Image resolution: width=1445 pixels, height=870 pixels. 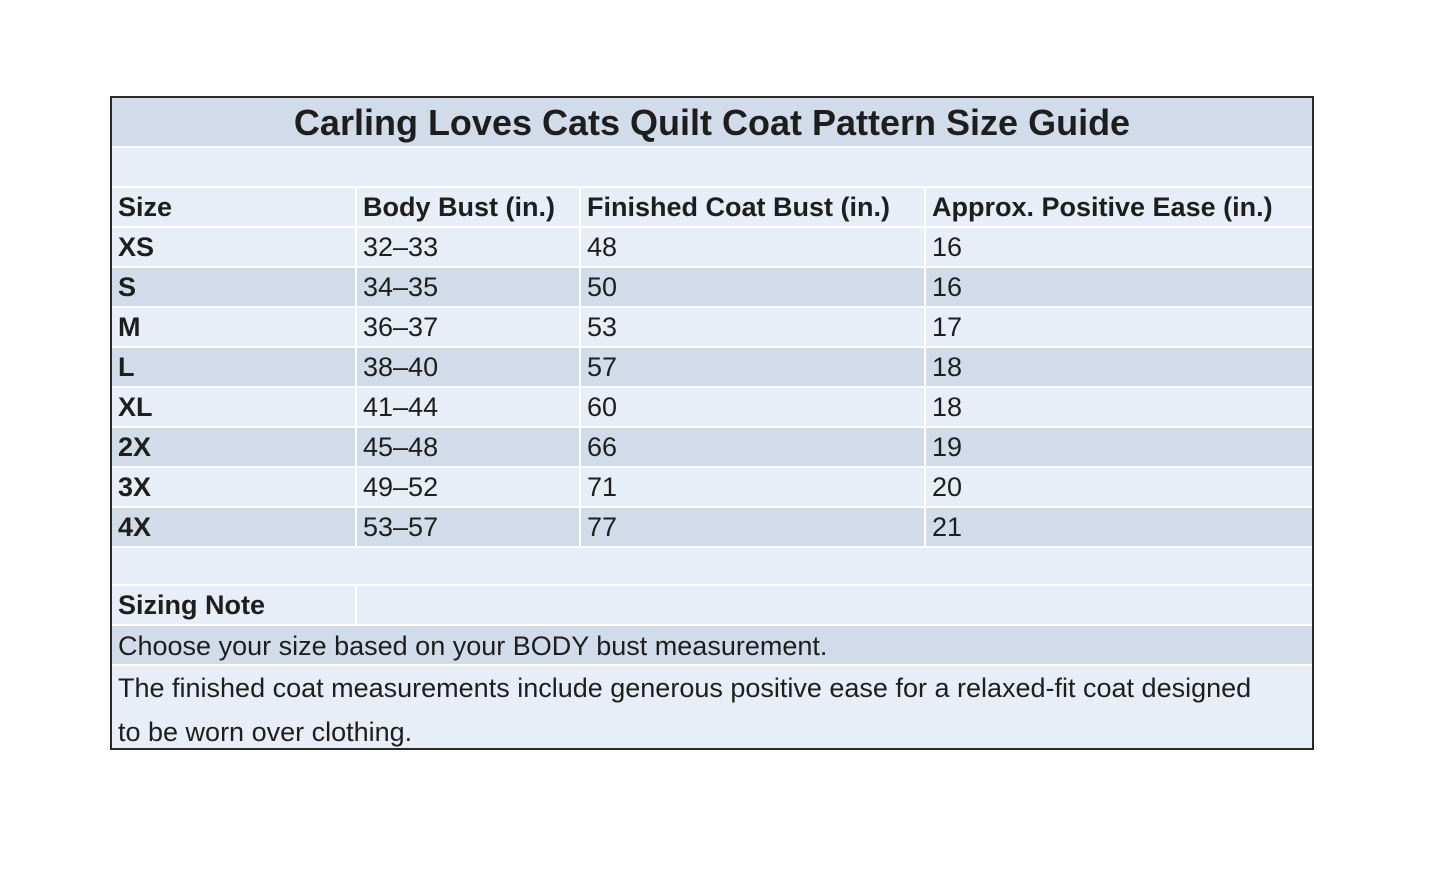 I want to click on table-row: 2X 45–48 66 19, so click(x=712, y=448).